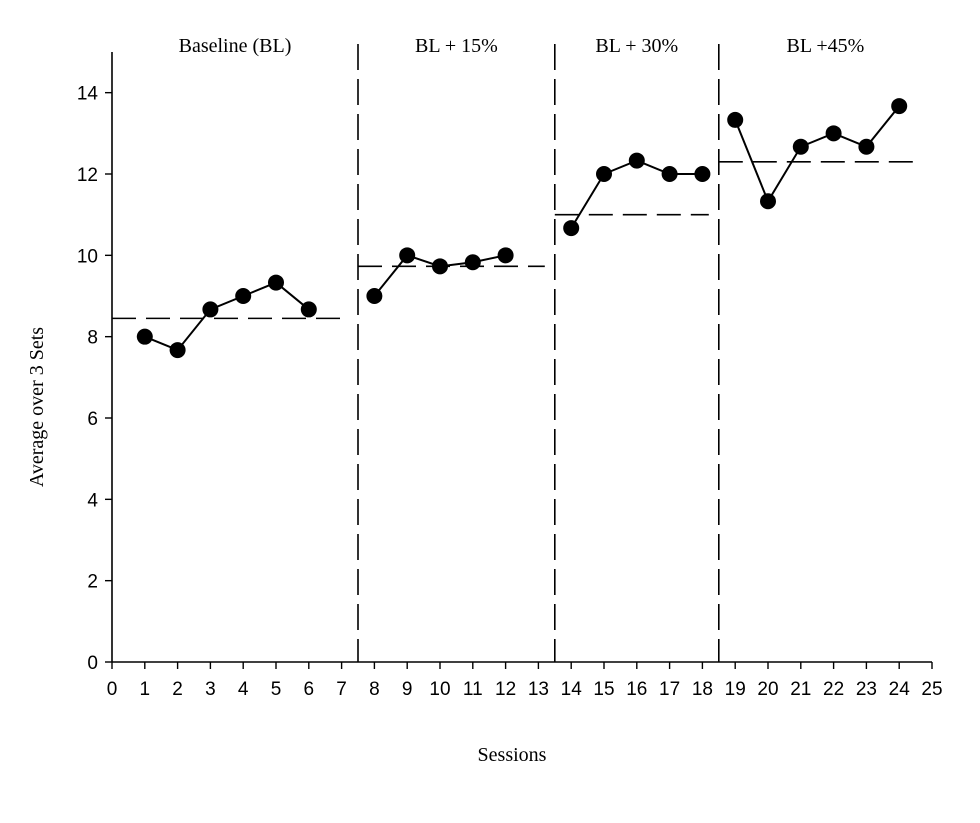 This screenshot has height=823, width=980. I want to click on x-tick-label: 22, so click(833, 689).